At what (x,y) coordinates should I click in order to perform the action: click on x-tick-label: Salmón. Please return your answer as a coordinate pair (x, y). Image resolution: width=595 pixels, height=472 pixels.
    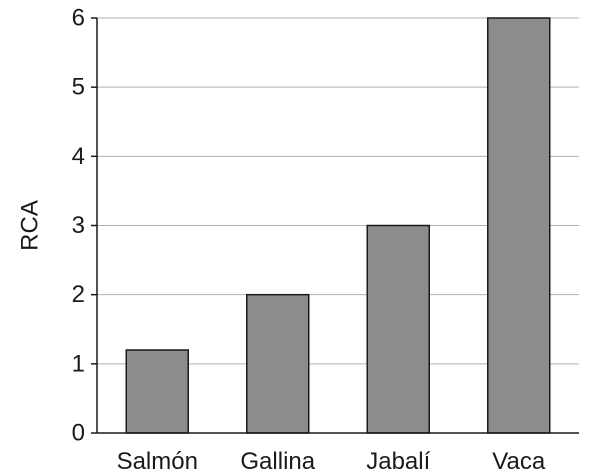
    Looking at the image, I should click on (157, 460).